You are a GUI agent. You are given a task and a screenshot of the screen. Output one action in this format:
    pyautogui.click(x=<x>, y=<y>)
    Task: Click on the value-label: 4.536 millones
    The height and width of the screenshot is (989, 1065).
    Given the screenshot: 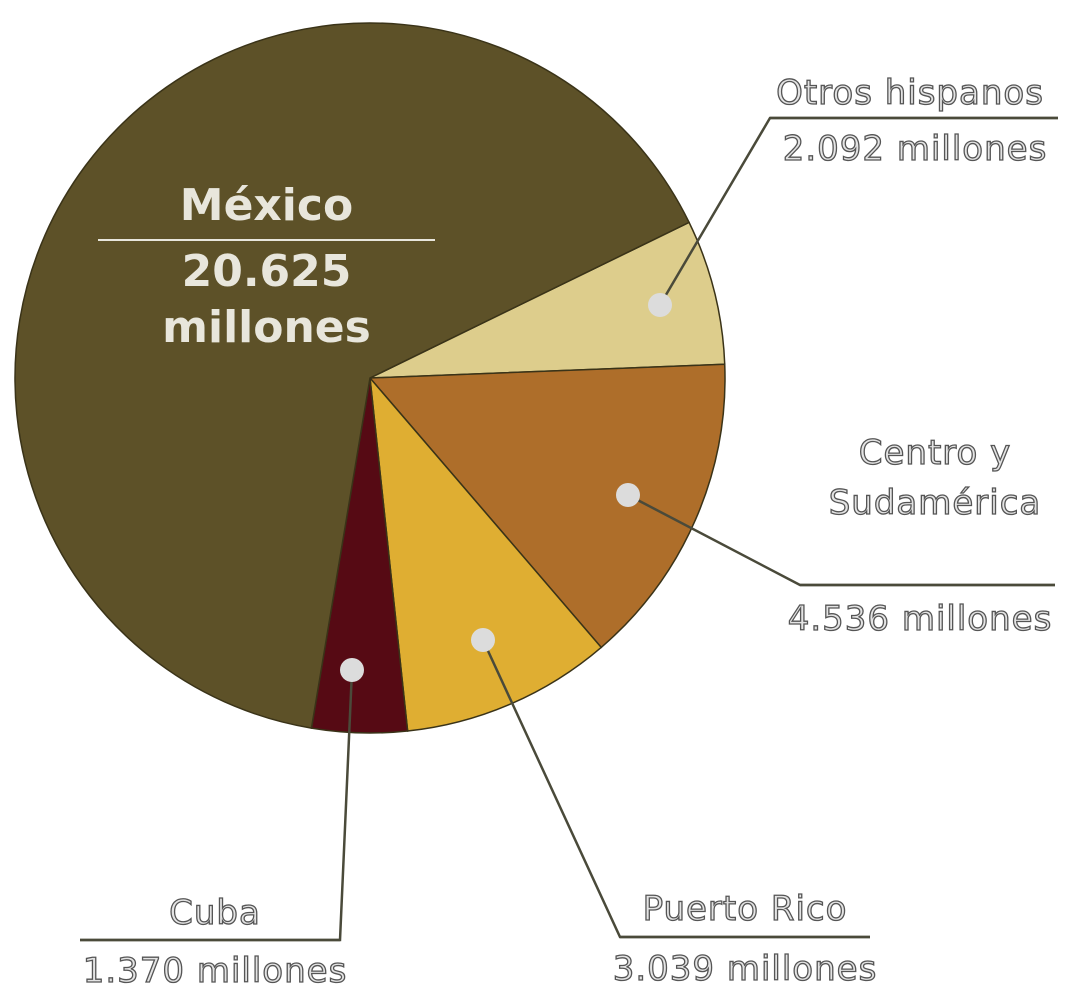 What is the action you would take?
    pyautogui.click(x=920, y=618)
    